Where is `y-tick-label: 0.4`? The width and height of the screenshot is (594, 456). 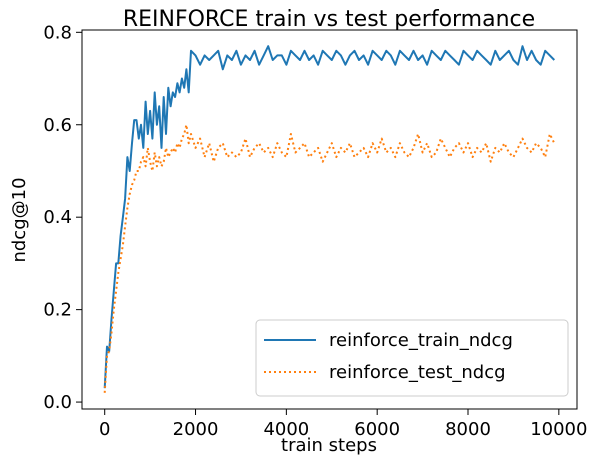
y-tick-label: 0.4 is located at coordinates (57, 217).